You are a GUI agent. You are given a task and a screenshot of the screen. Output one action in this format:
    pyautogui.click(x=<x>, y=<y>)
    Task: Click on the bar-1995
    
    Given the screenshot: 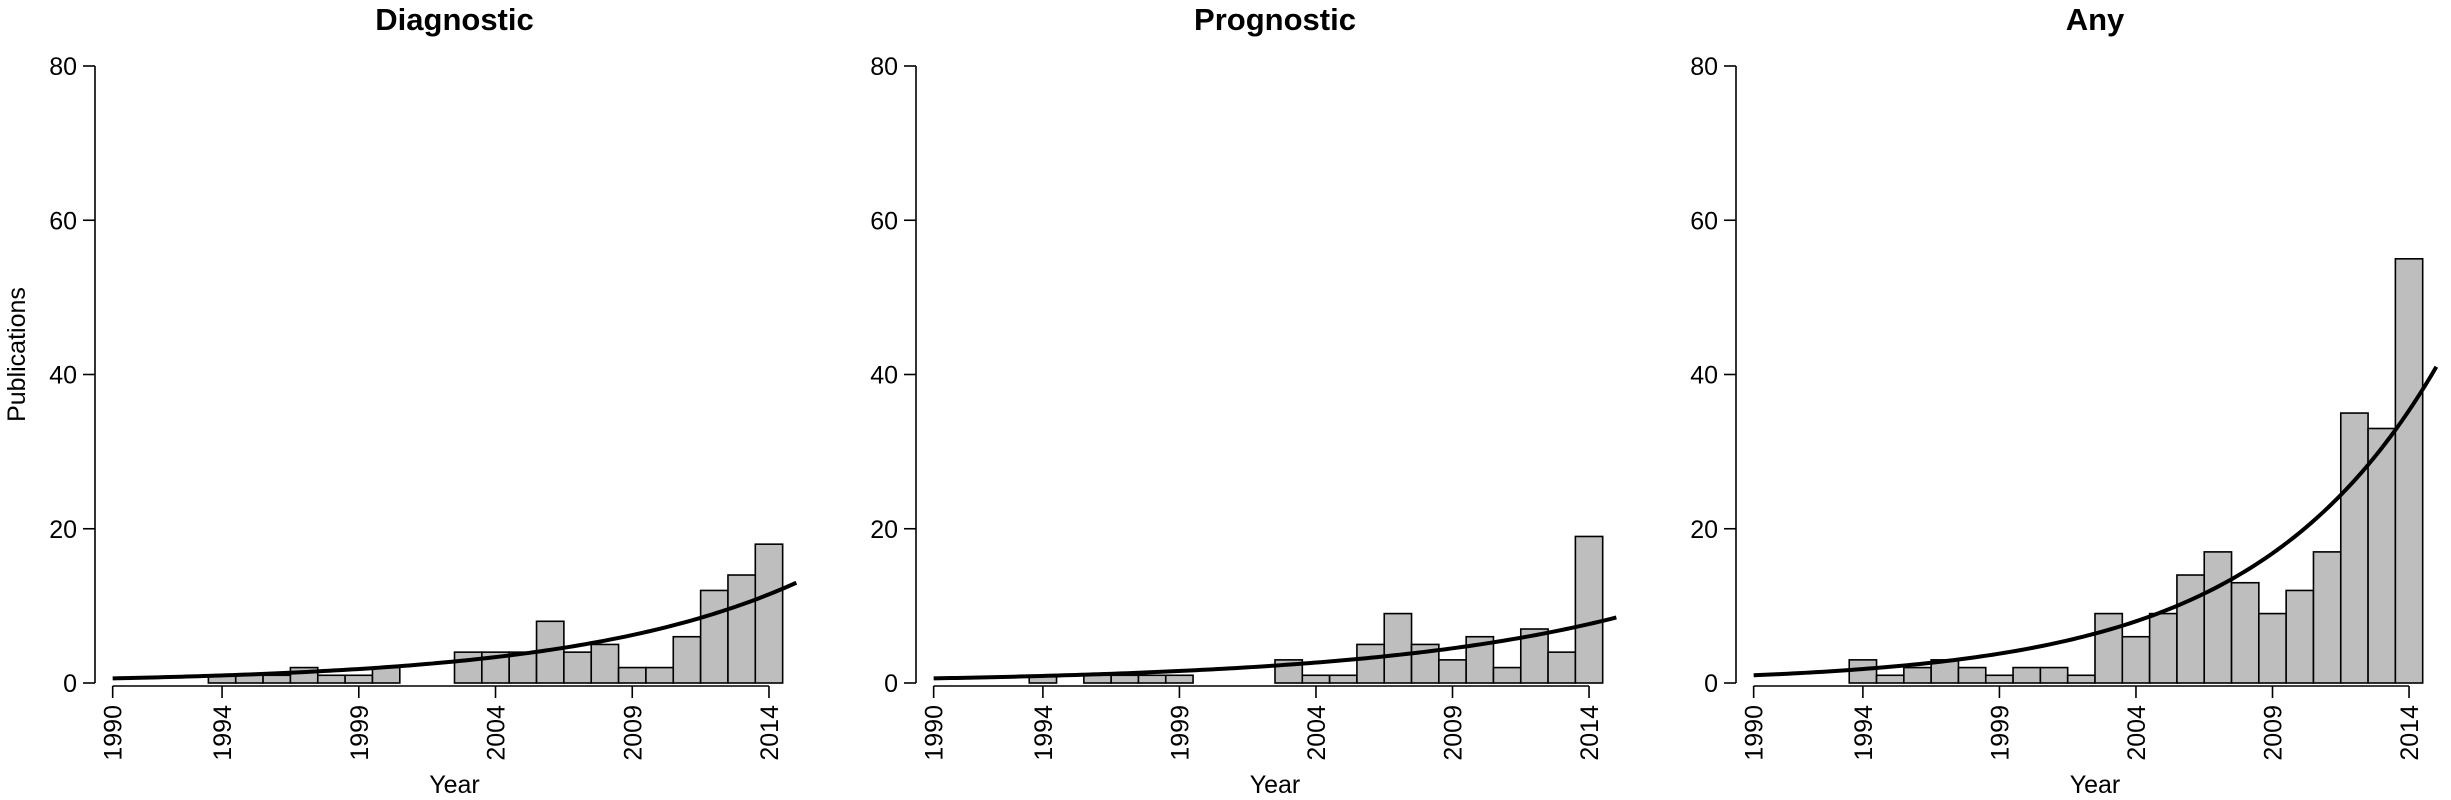 What is the action you would take?
    pyautogui.click(x=1890, y=679)
    